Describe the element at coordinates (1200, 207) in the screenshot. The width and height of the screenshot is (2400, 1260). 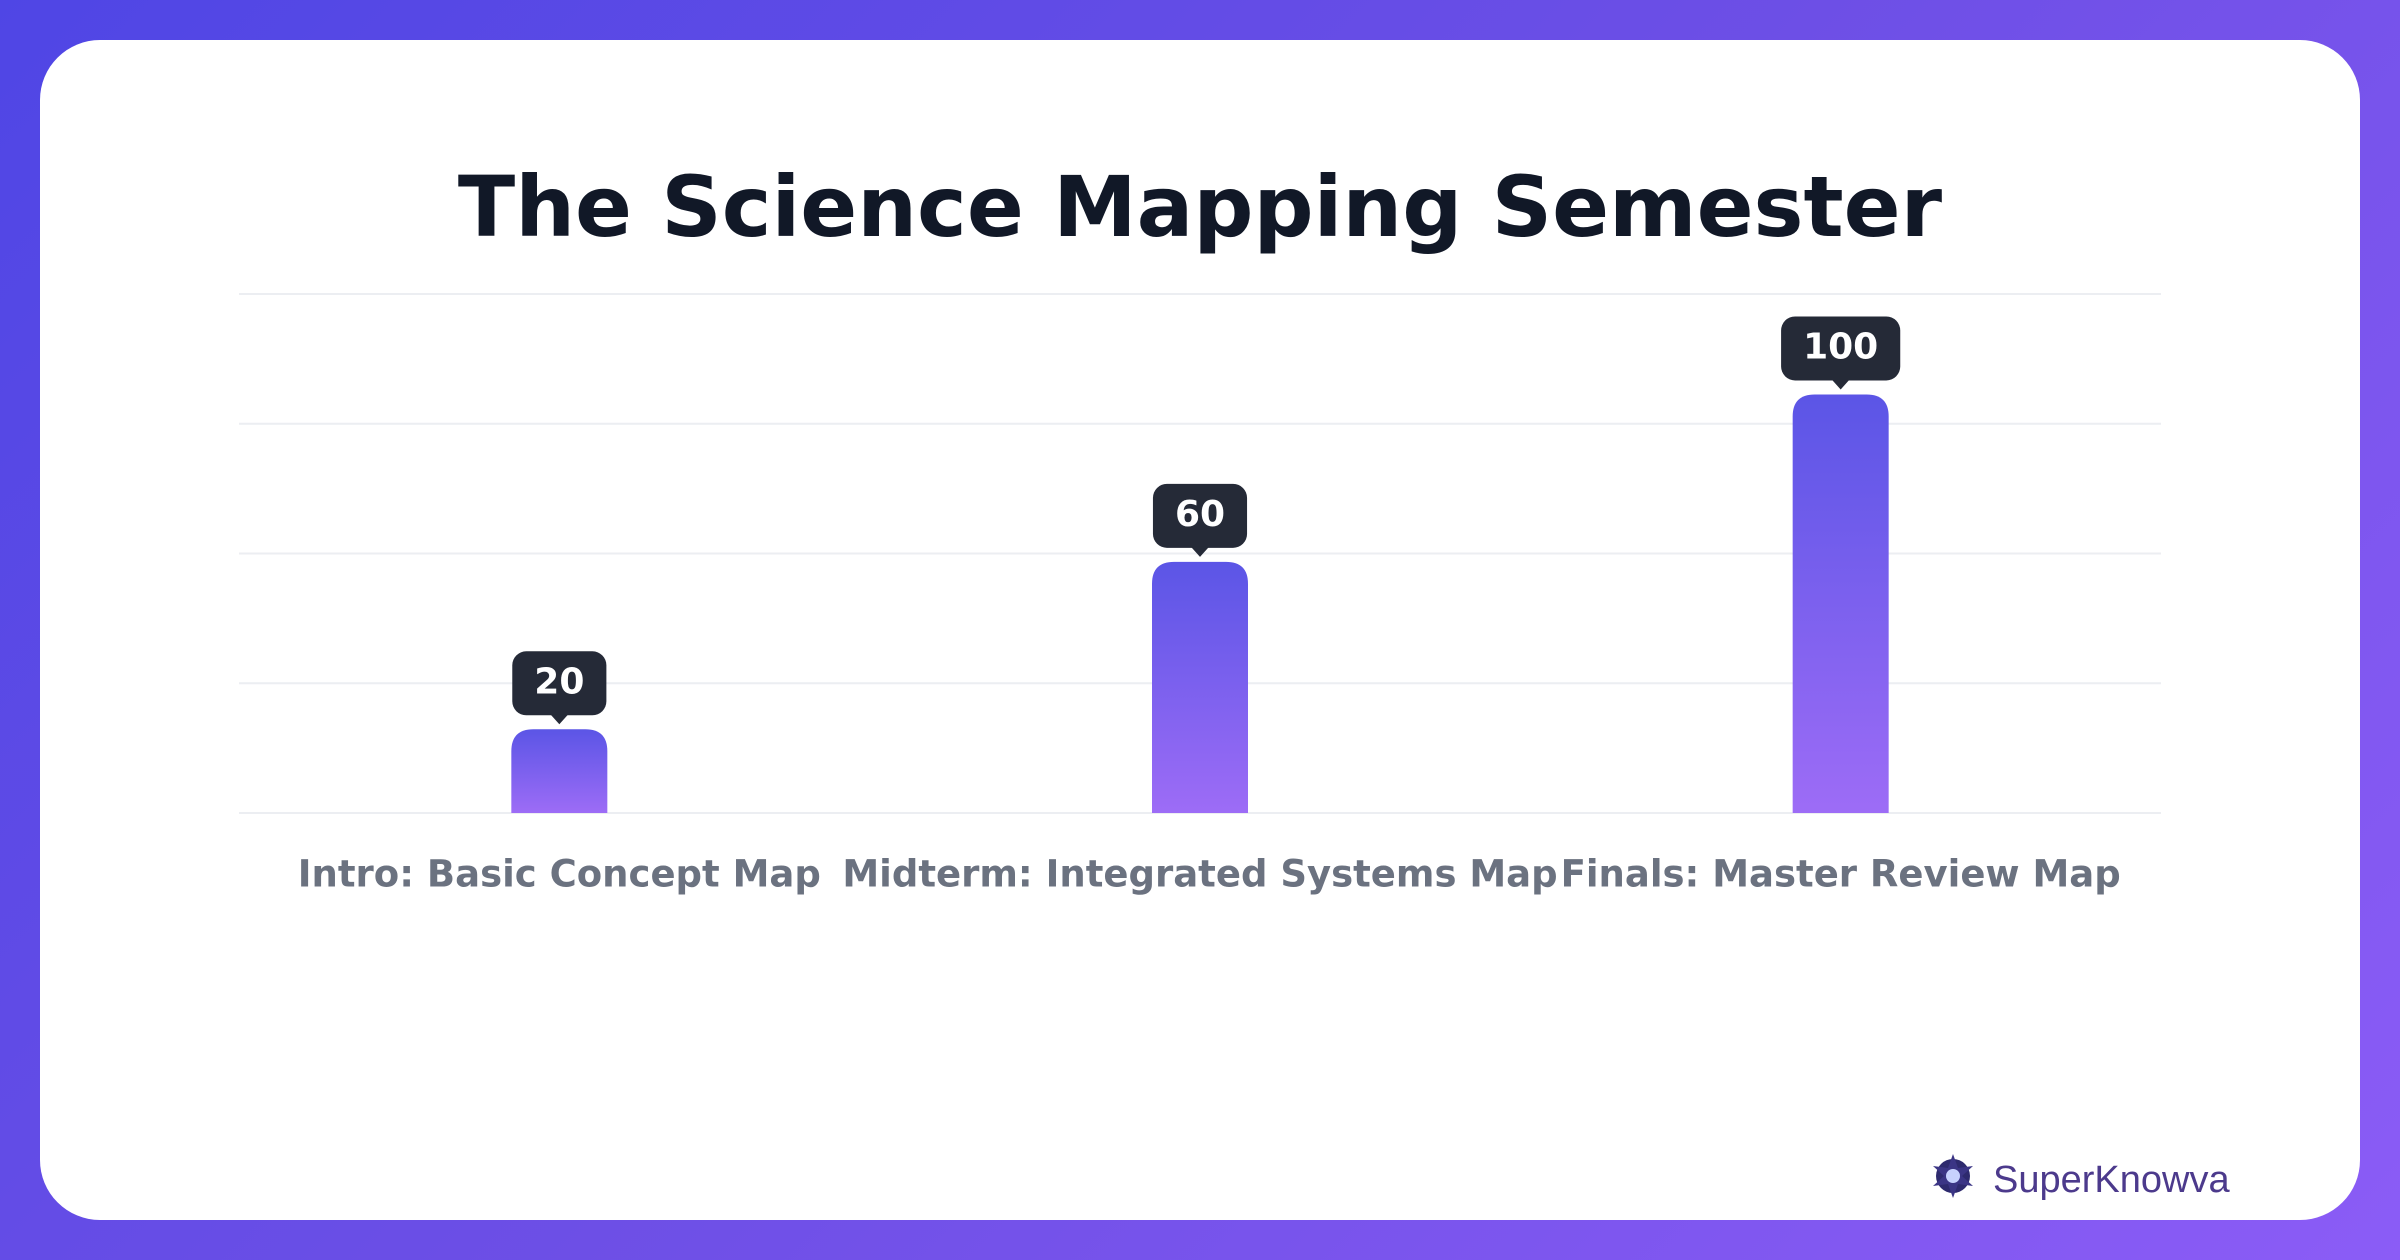
I see `chart-title: The Science Mapping Semester` at that location.